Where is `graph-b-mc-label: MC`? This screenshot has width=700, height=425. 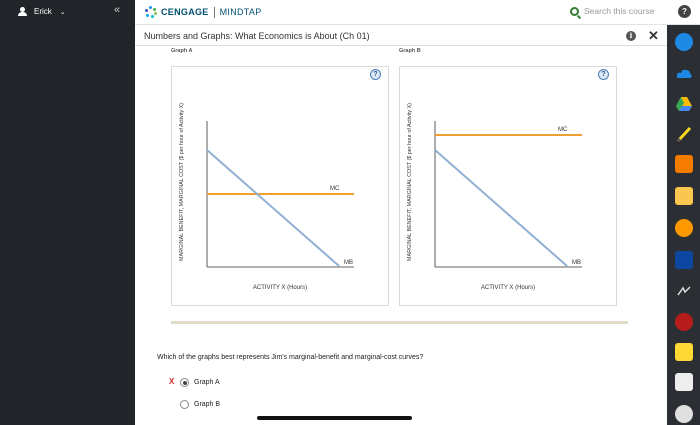
graph-b-mc-label: MC is located at coordinates (563, 130).